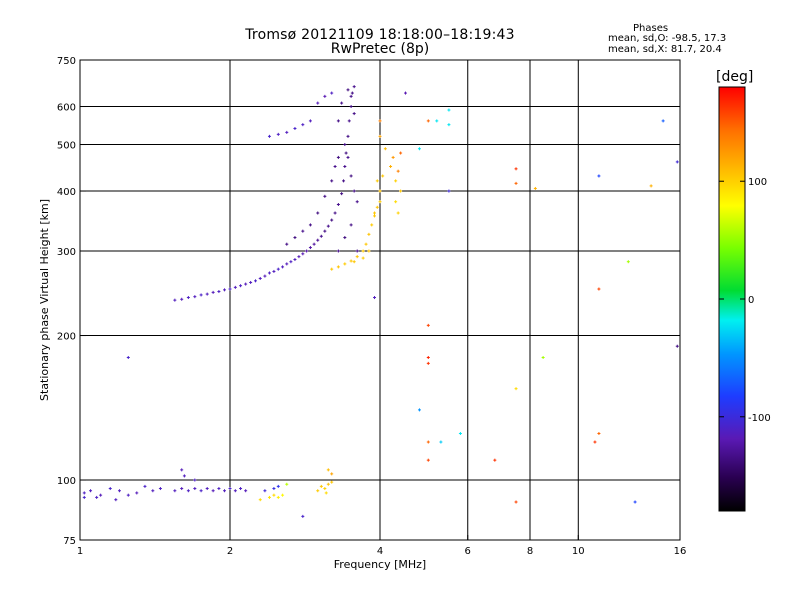 This screenshot has height=600, width=800. Describe the element at coordinates (66, 61) in the screenshot. I see `y-tick-label: 750` at that location.